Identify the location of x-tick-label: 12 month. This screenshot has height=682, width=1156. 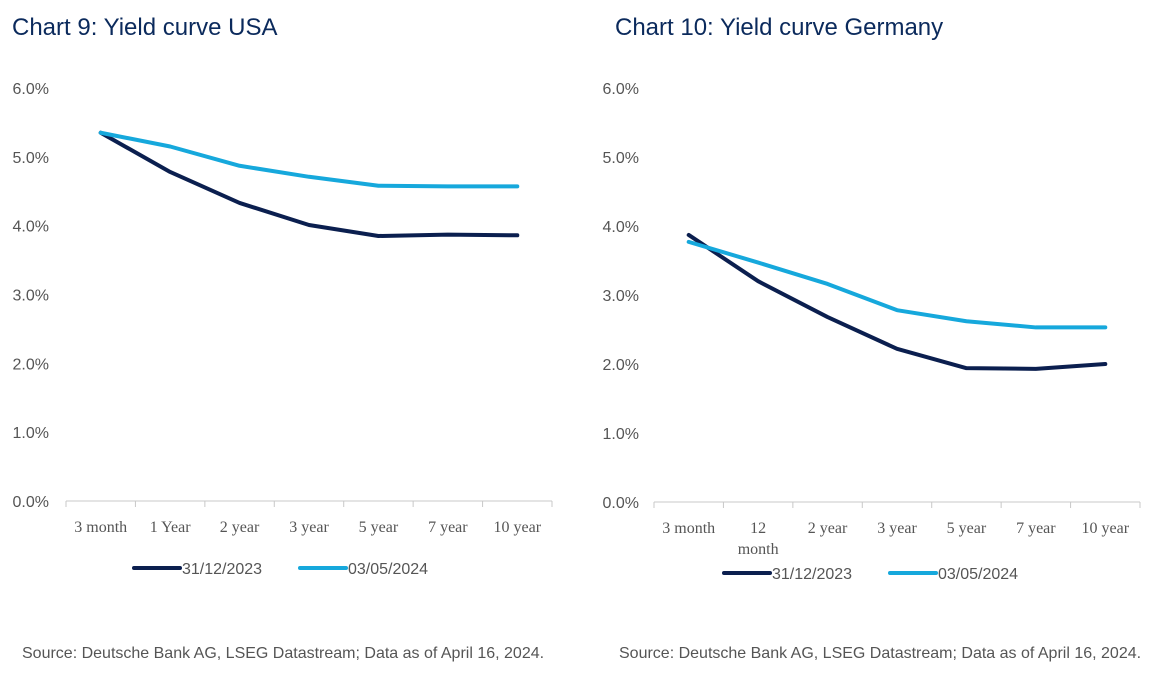
(758, 539).